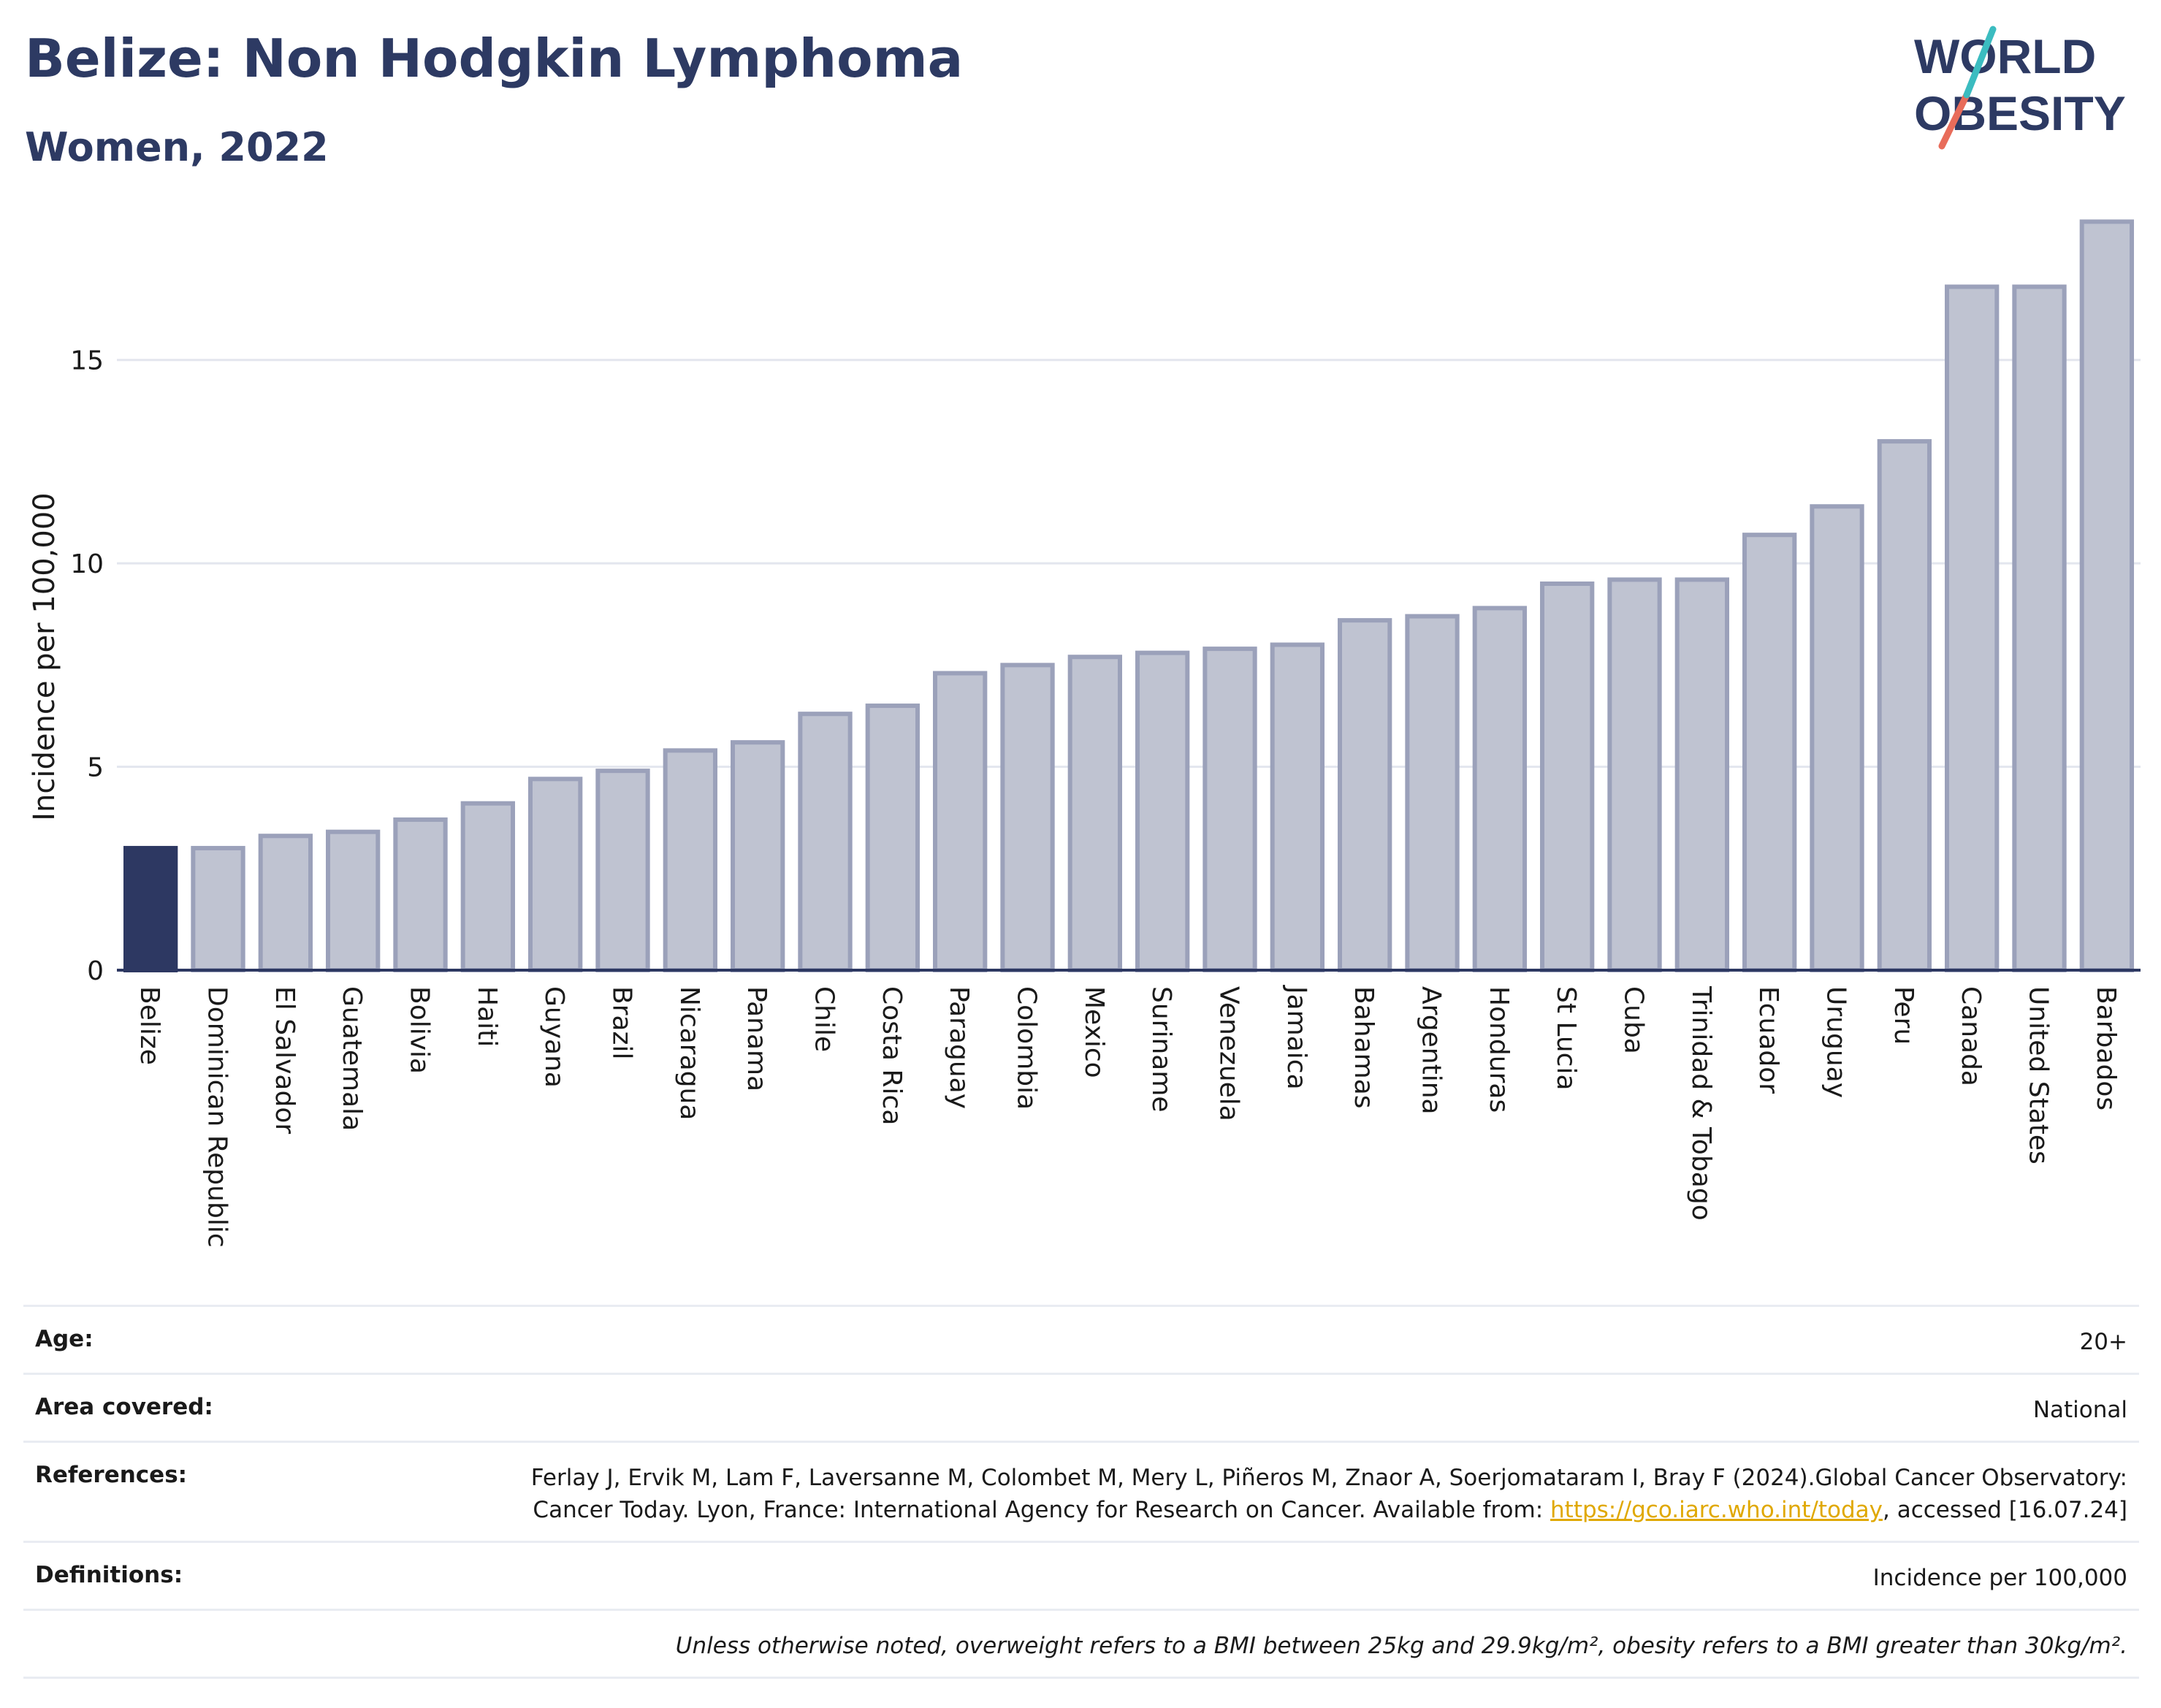  I want to click on bar-el-salvador, so click(285, 903).